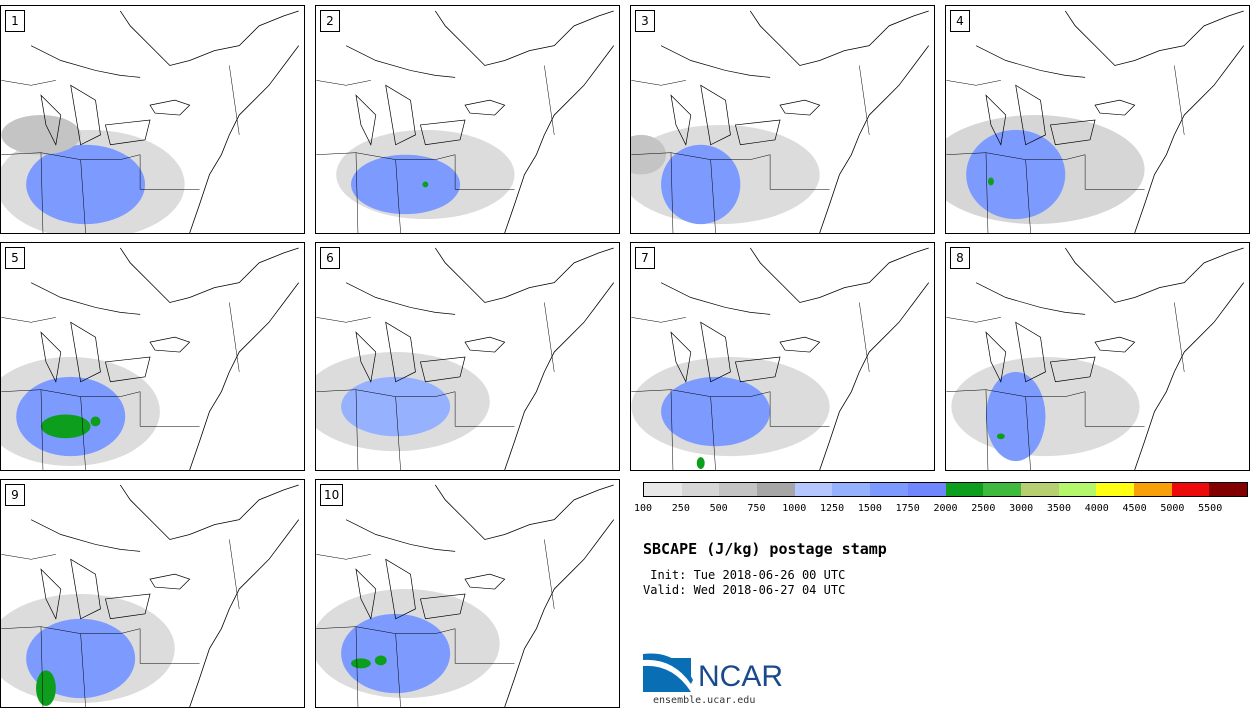 The width and height of the screenshot is (1260, 709). Describe the element at coordinates (330, 258) in the screenshot. I see `member-number: 6` at that location.